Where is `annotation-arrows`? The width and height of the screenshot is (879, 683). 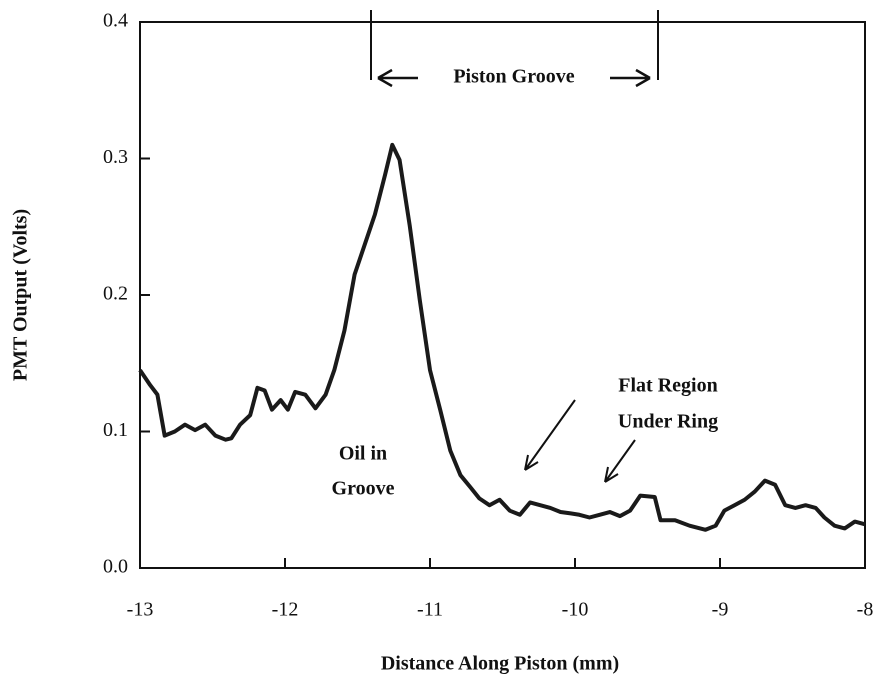 annotation-arrows is located at coordinates (580, 441).